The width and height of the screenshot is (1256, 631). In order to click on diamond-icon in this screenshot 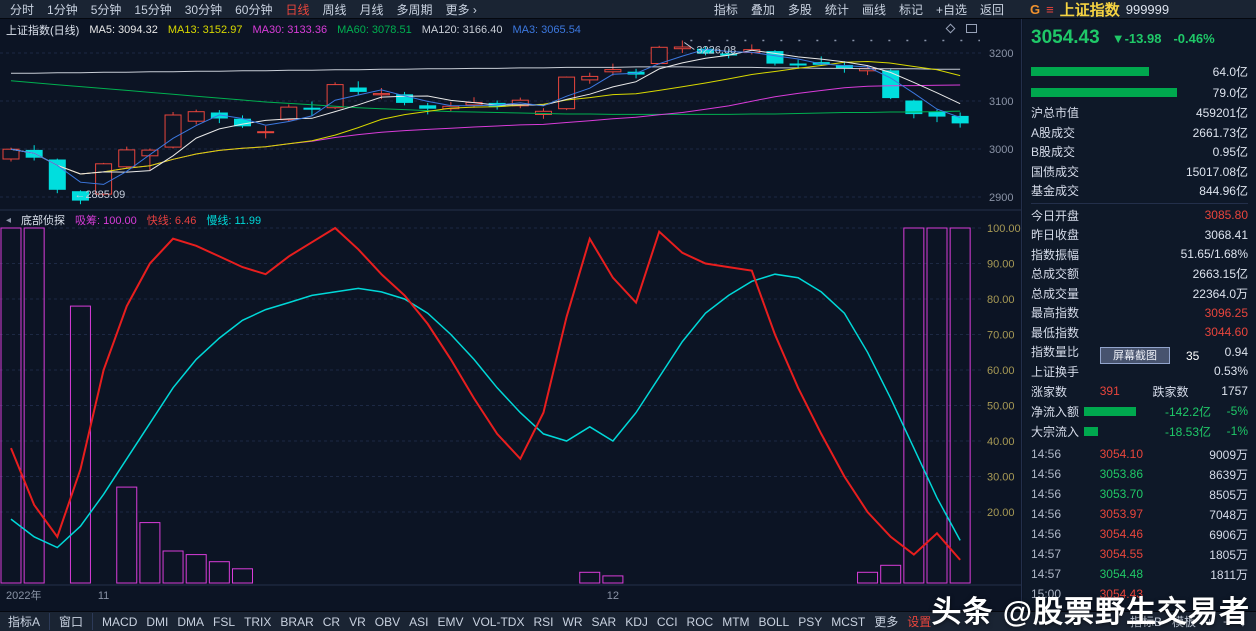, I will do `click(950, 28)`.